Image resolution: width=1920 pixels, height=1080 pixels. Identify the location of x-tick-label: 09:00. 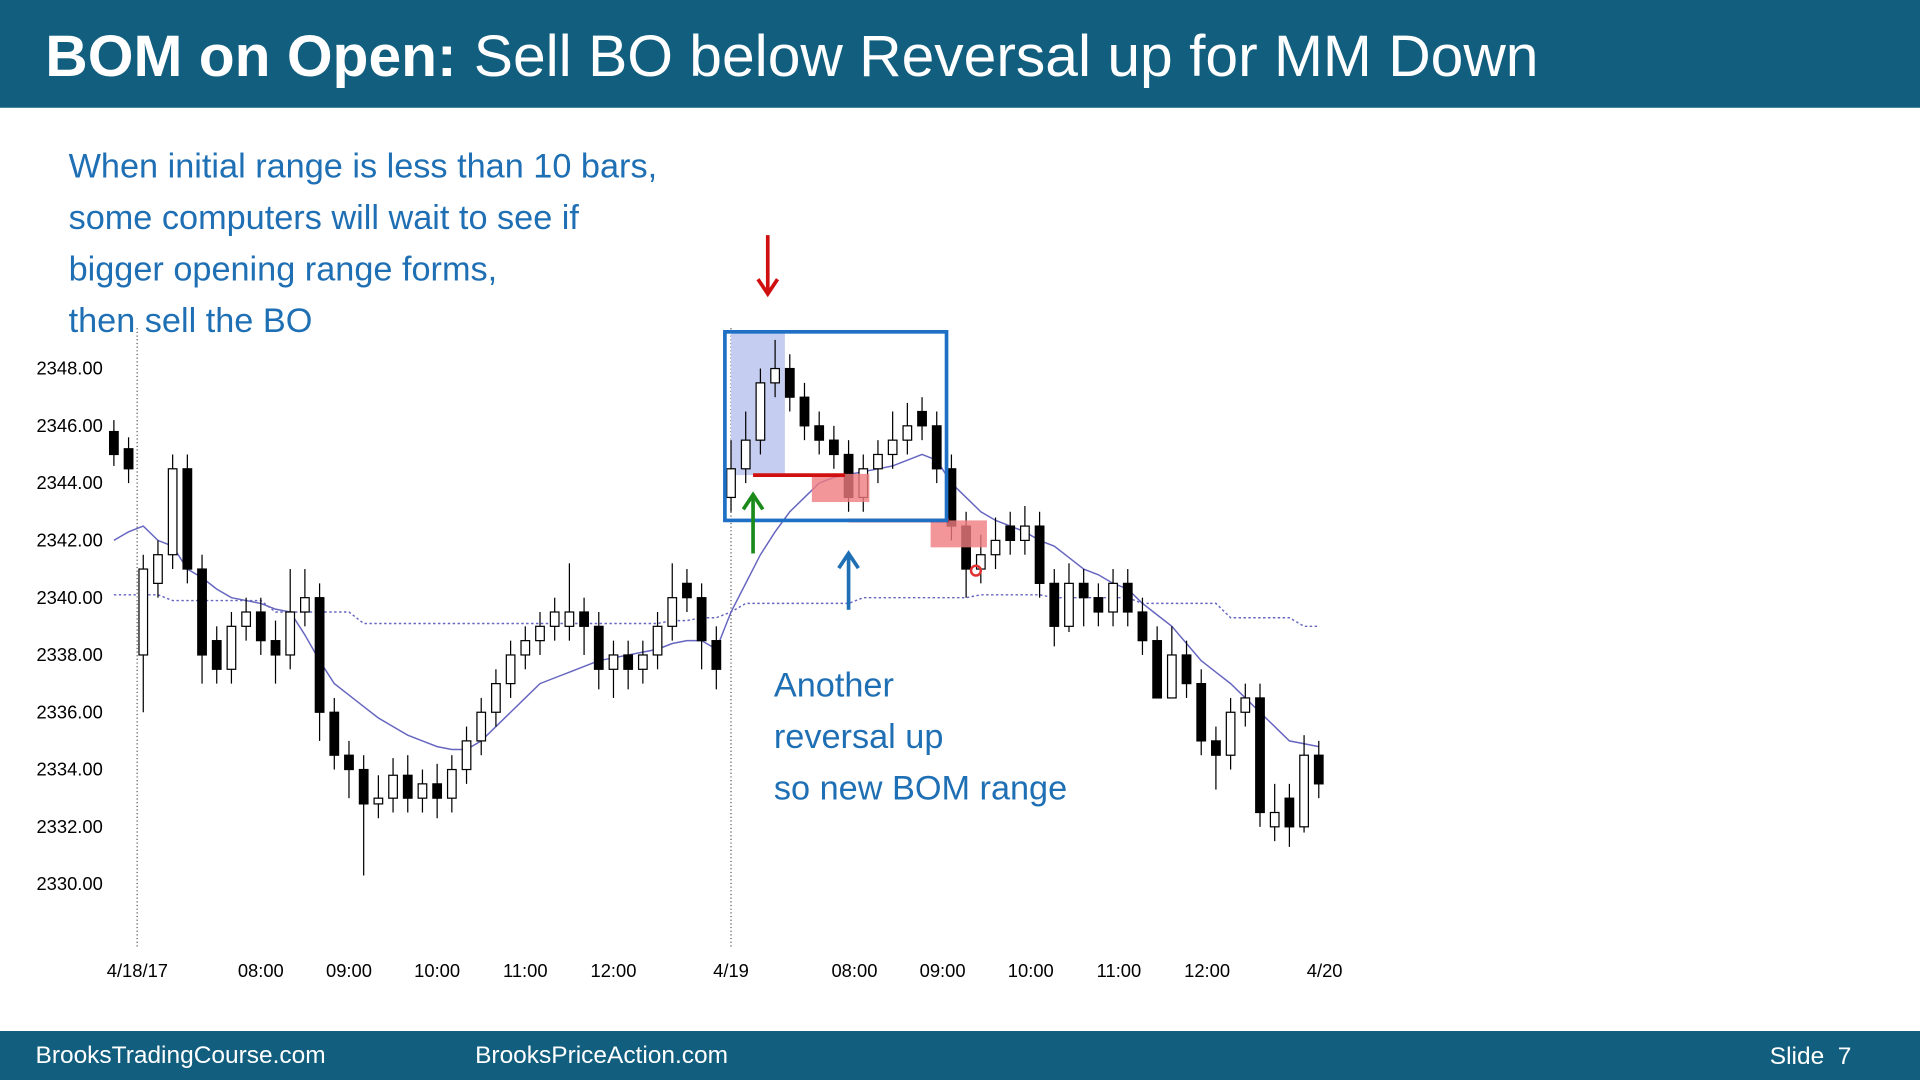
(349, 970).